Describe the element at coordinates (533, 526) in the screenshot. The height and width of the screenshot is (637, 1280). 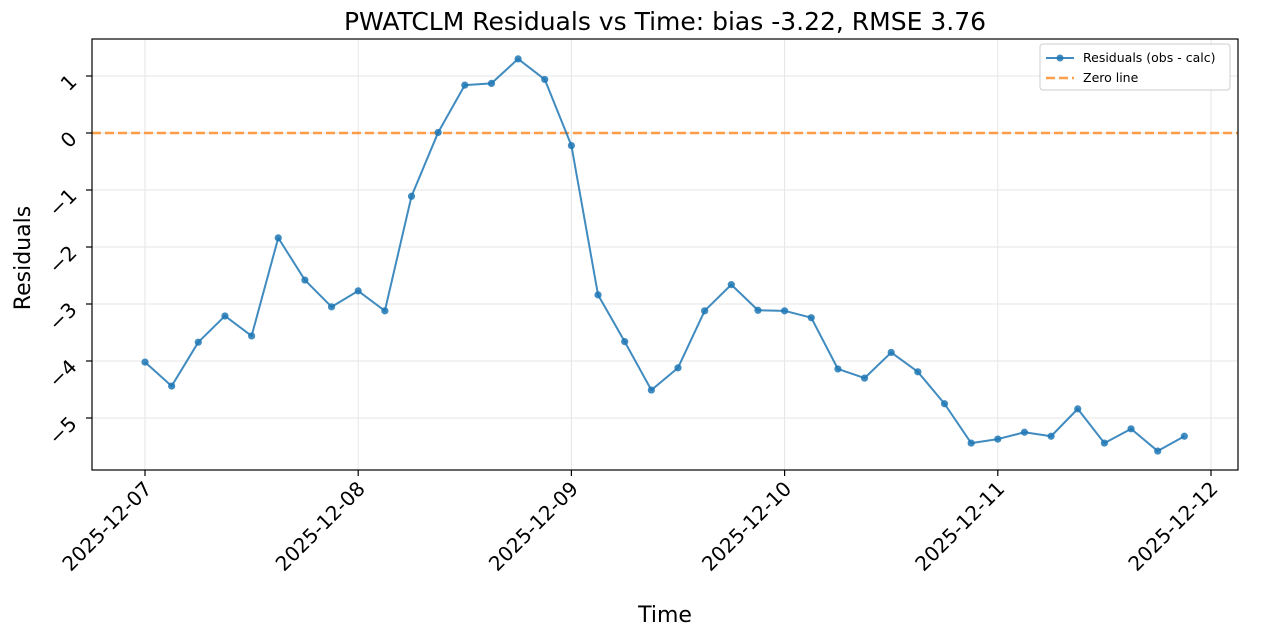
I see `x-tick-label: 2025-12-09` at that location.